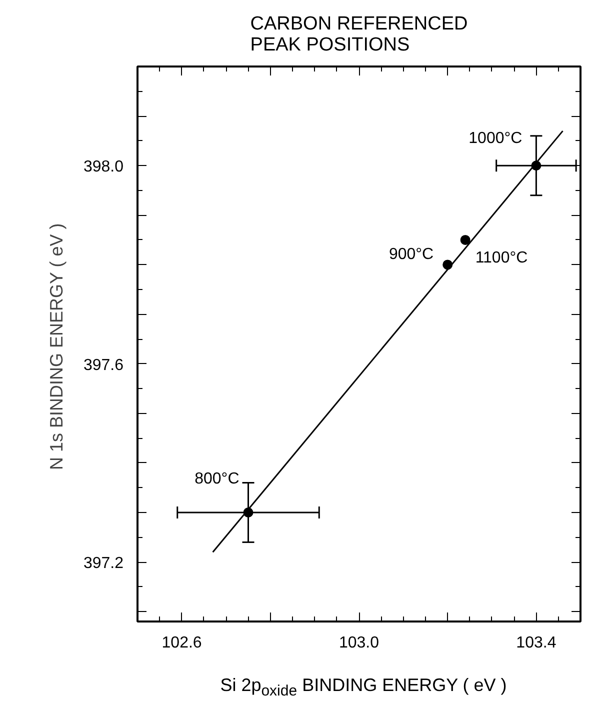 The width and height of the screenshot is (606, 711). What do you see at coordinates (363, 688) in the screenshot?
I see `x-axis-title: Si 2p$_{oxide}$ BINDING ENERGY ( eV )` at bounding box center [363, 688].